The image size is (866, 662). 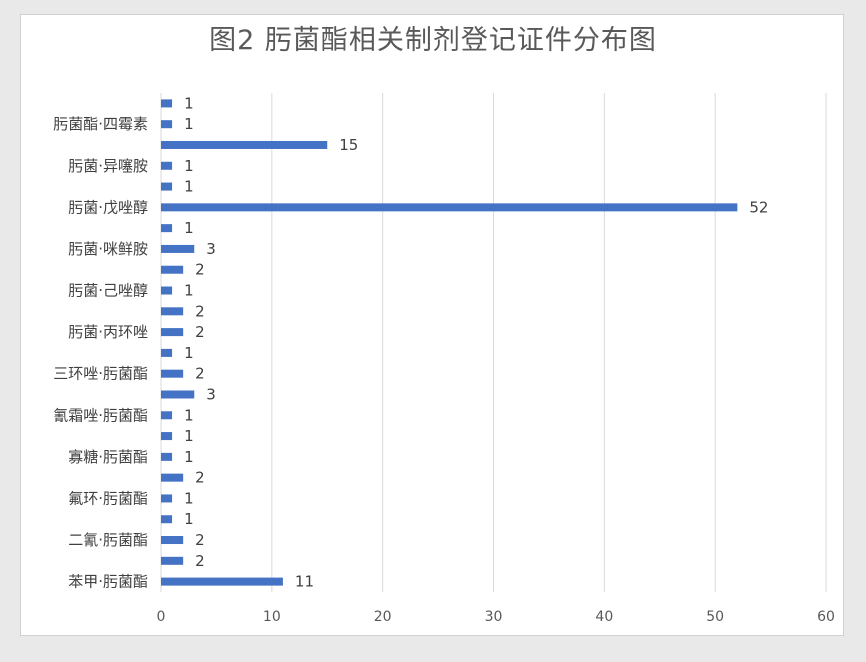 I want to click on category-label: 苯甲·肟菌酯, so click(x=108, y=582).